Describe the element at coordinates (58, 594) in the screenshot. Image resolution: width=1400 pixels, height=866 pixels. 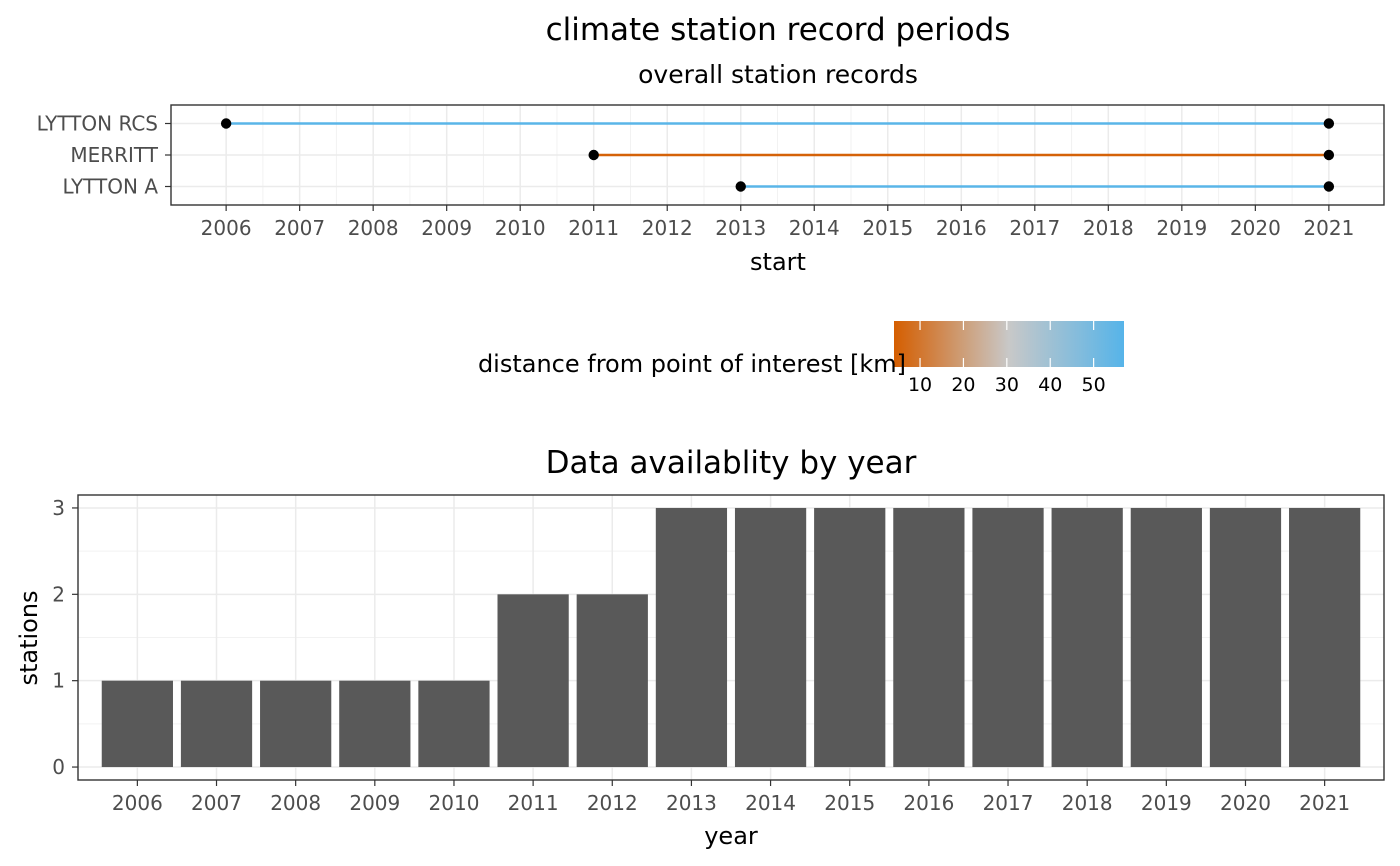
I see `y-tick-label: 2` at that location.